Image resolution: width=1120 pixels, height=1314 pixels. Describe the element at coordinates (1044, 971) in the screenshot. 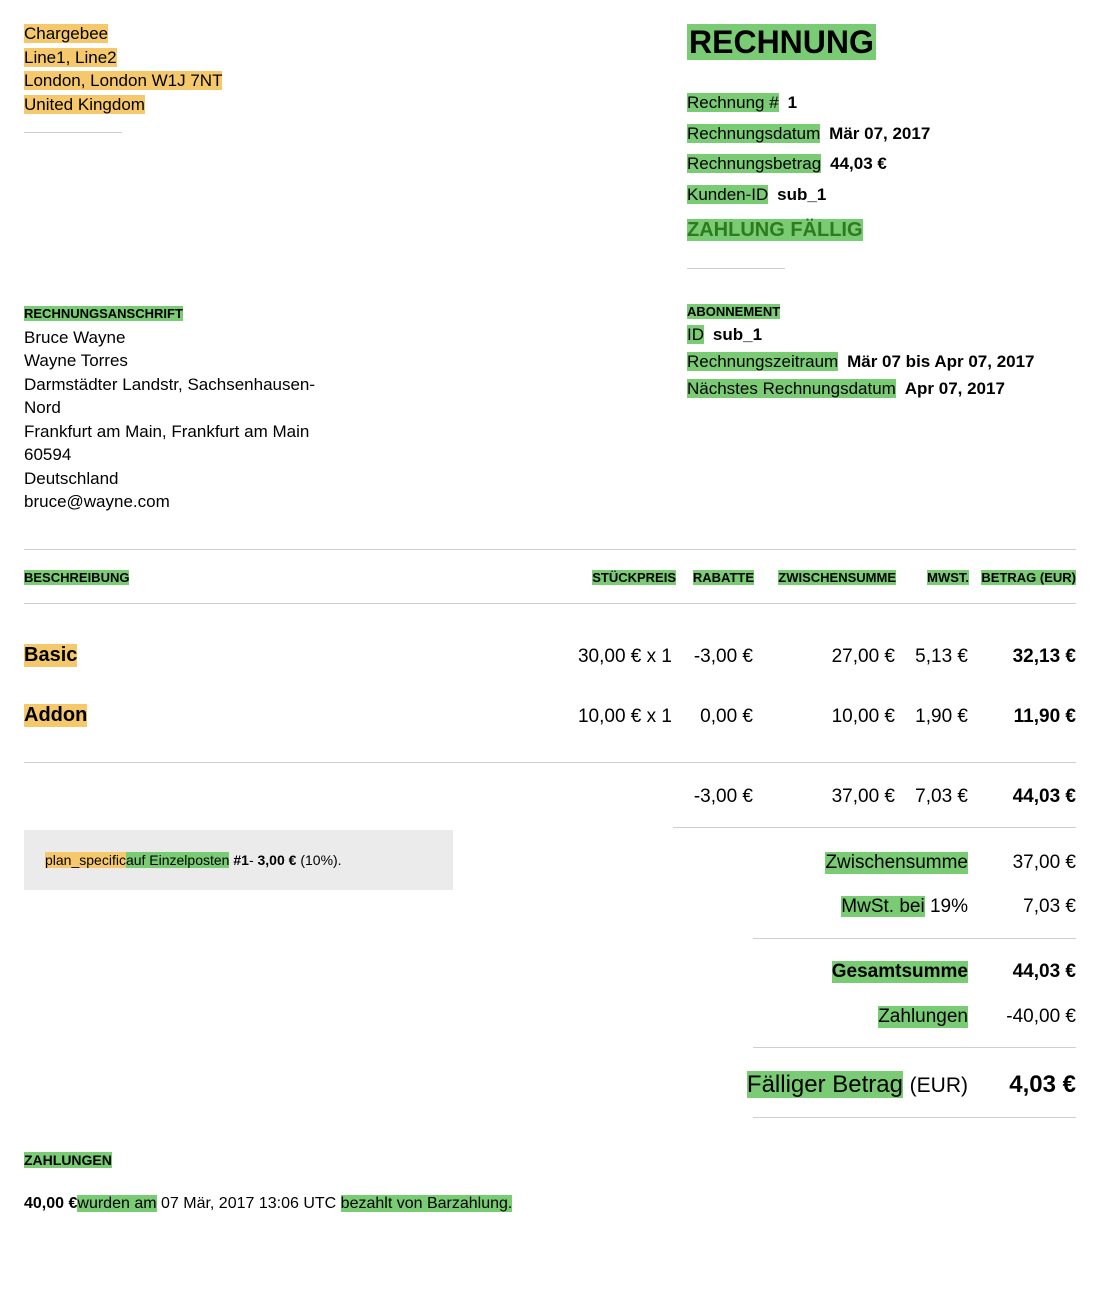

I see `total-value: 44,03 €` at that location.